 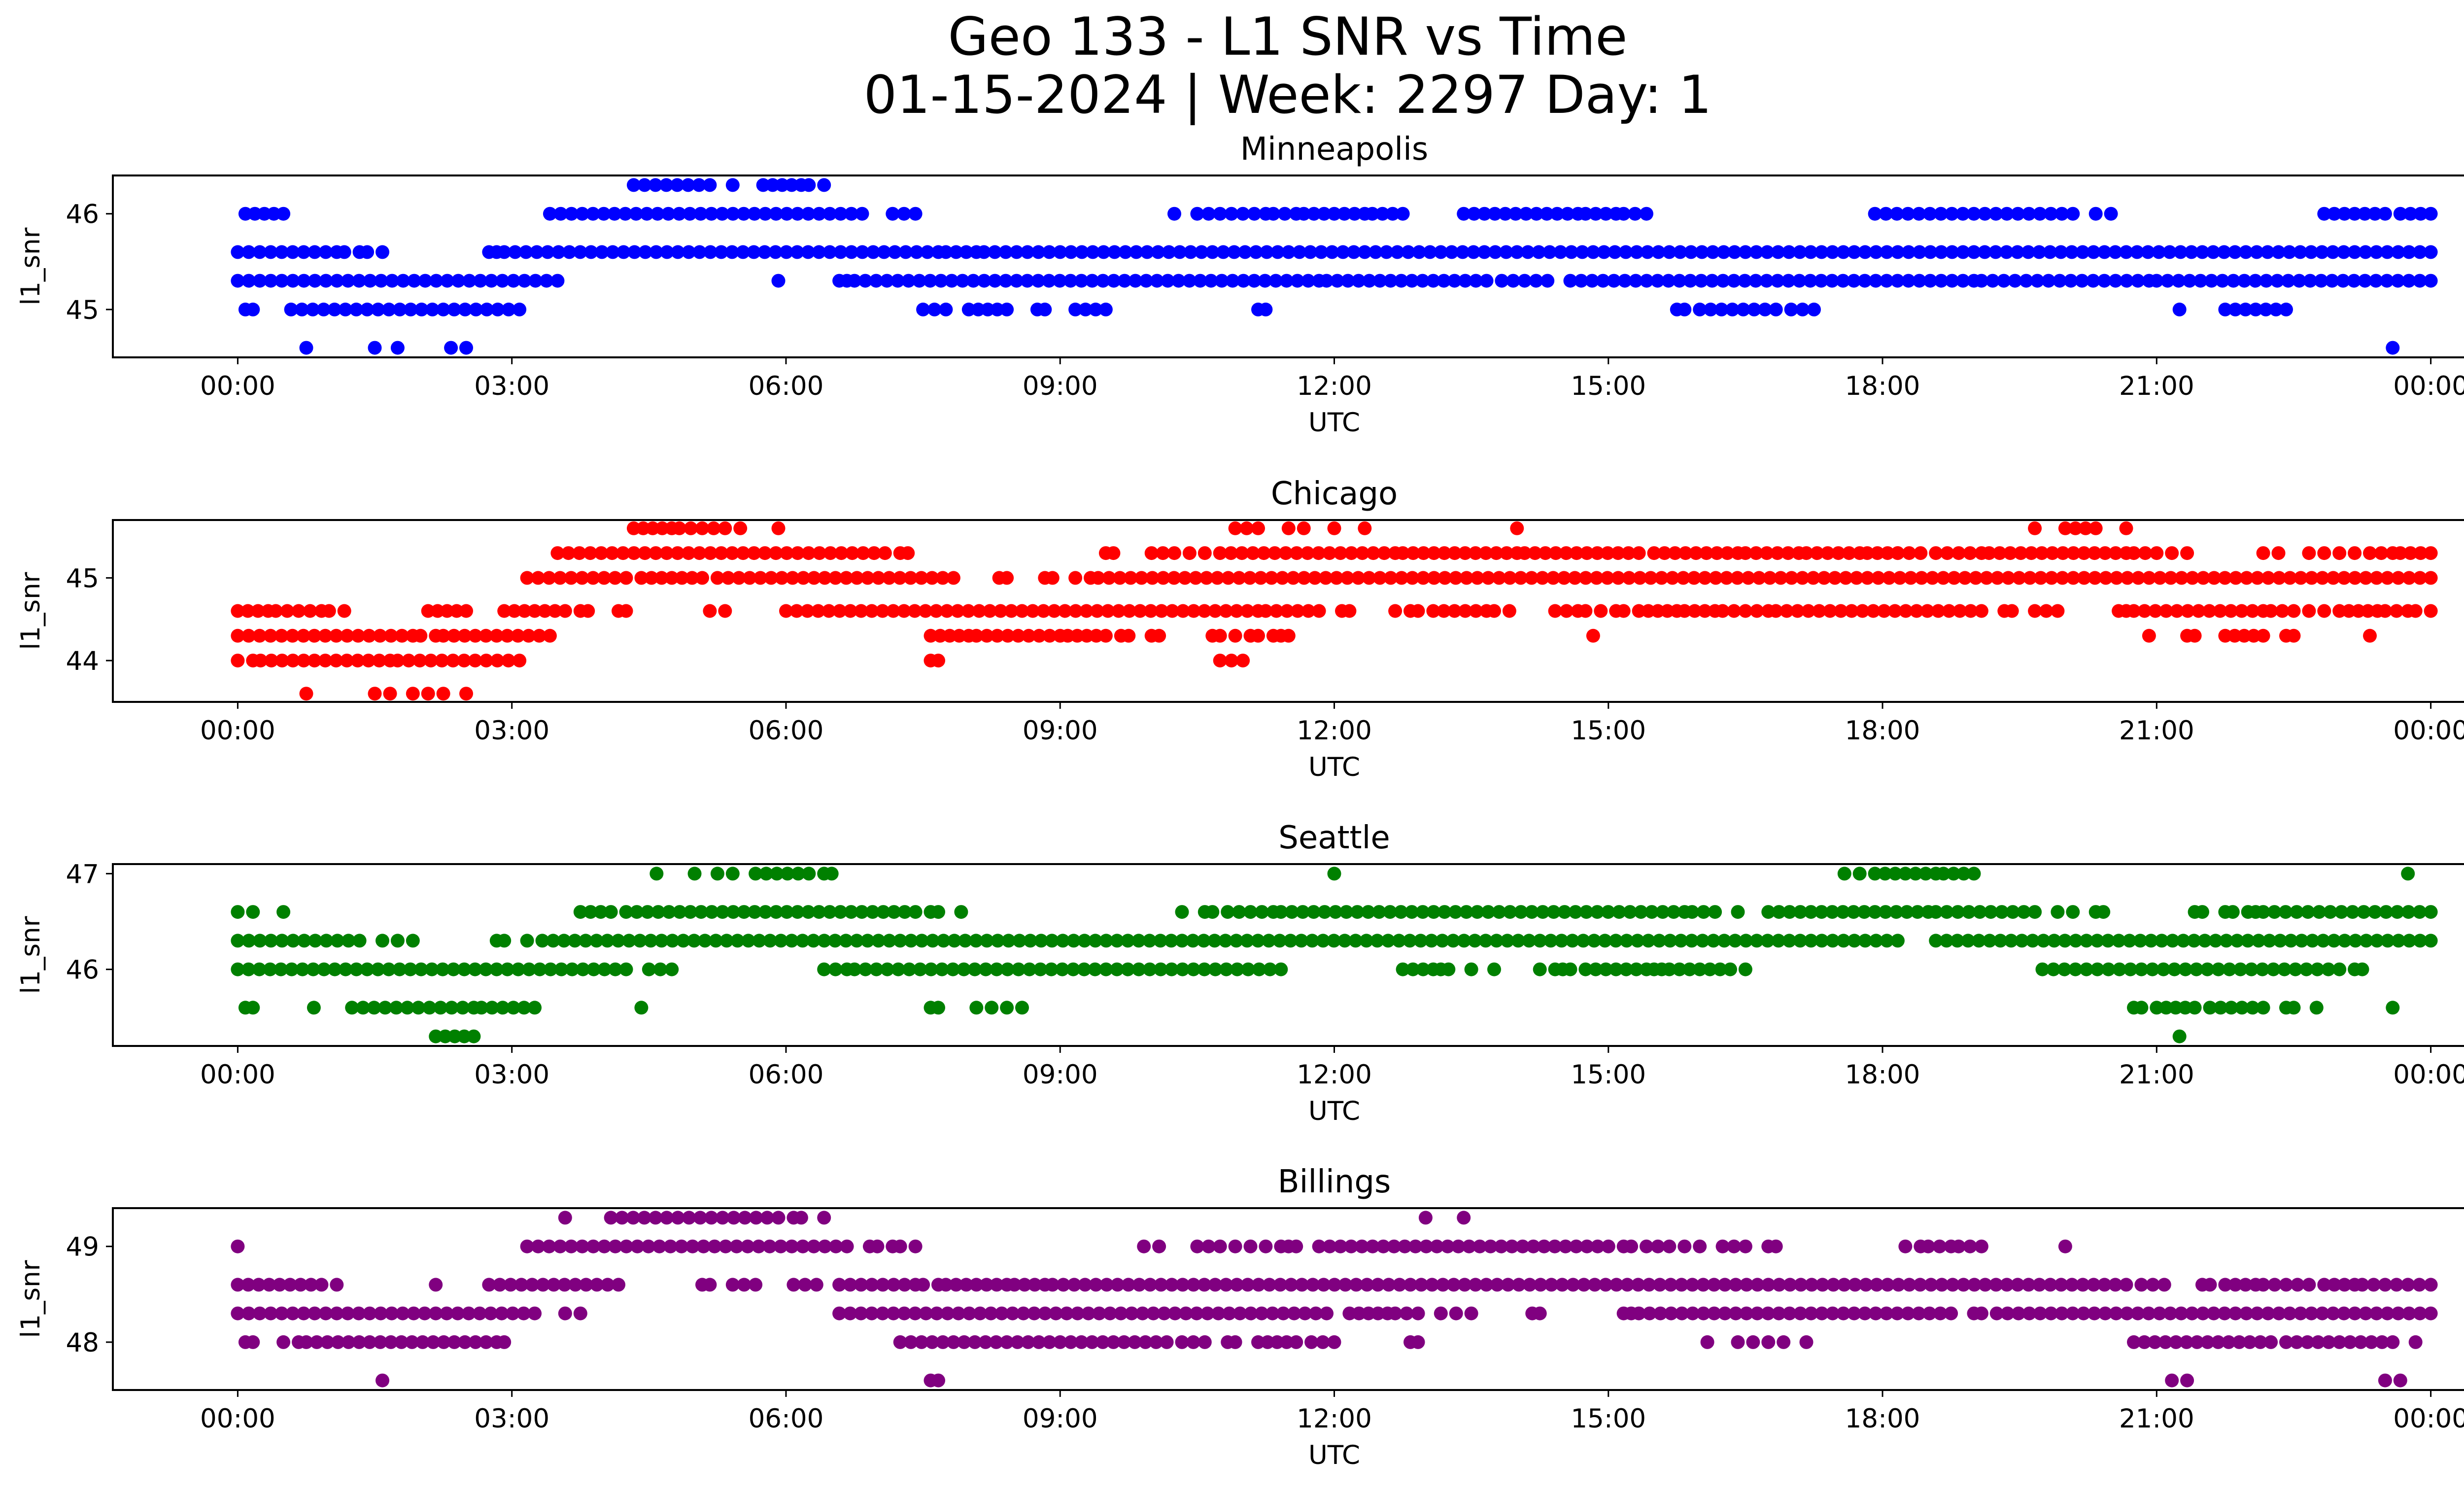 What do you see at coordinates (511, 386) in the screenshot?
I see `x-tick-label: 03:00` at bounding box center [511, 386].